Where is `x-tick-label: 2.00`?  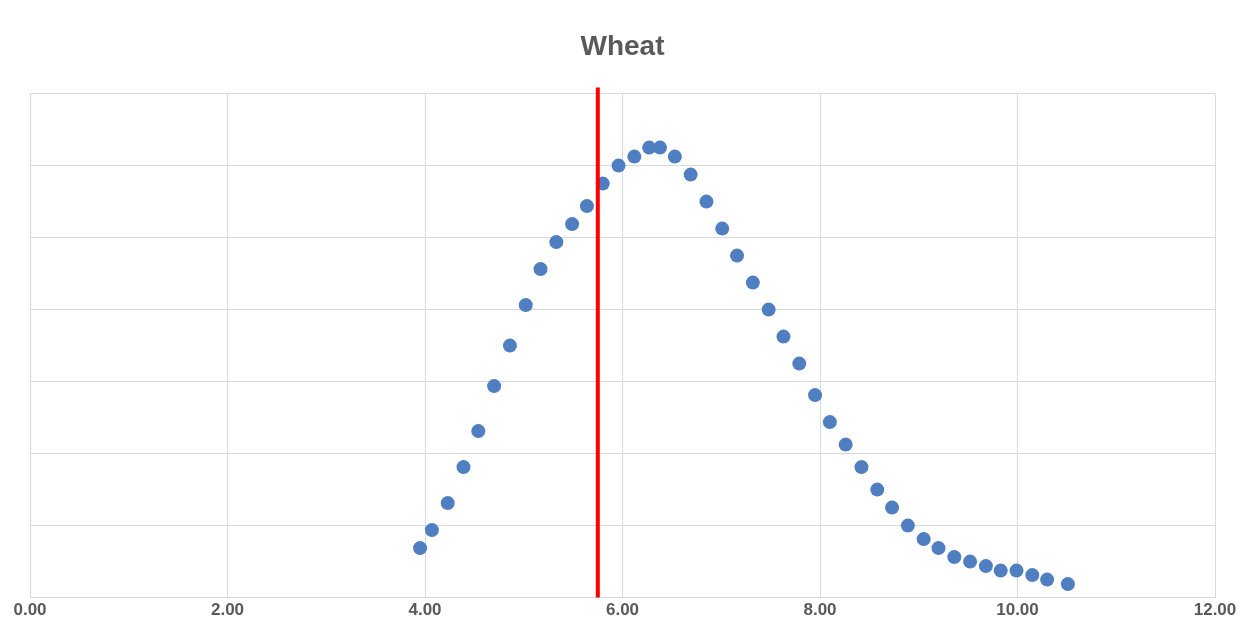
x-tick-label: 2.00 is located at coordinates (227, 610).